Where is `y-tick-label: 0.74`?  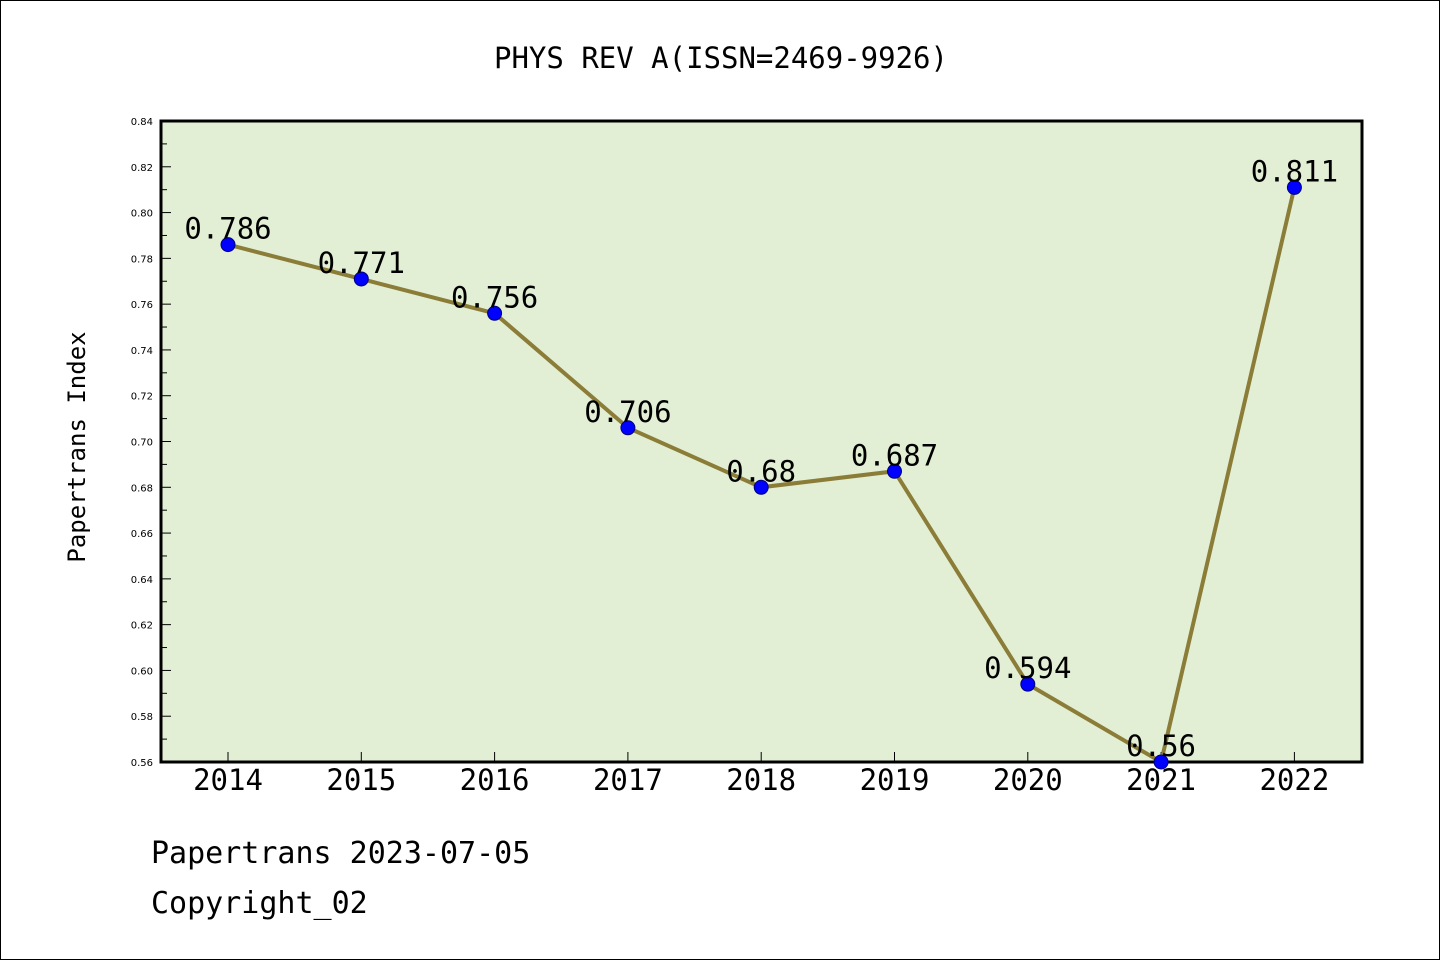
y-tick-label: 0.74 is located at coordinates (142, 351).